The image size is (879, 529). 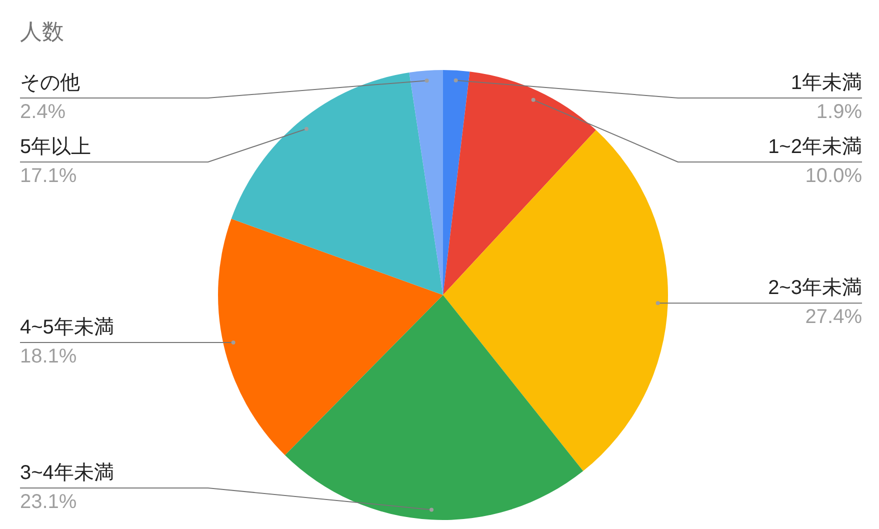 What do you see at coordinates (56, 147) in the screenshot?
I see `slice-label: 5年以上` at bounding box center [56, 147].